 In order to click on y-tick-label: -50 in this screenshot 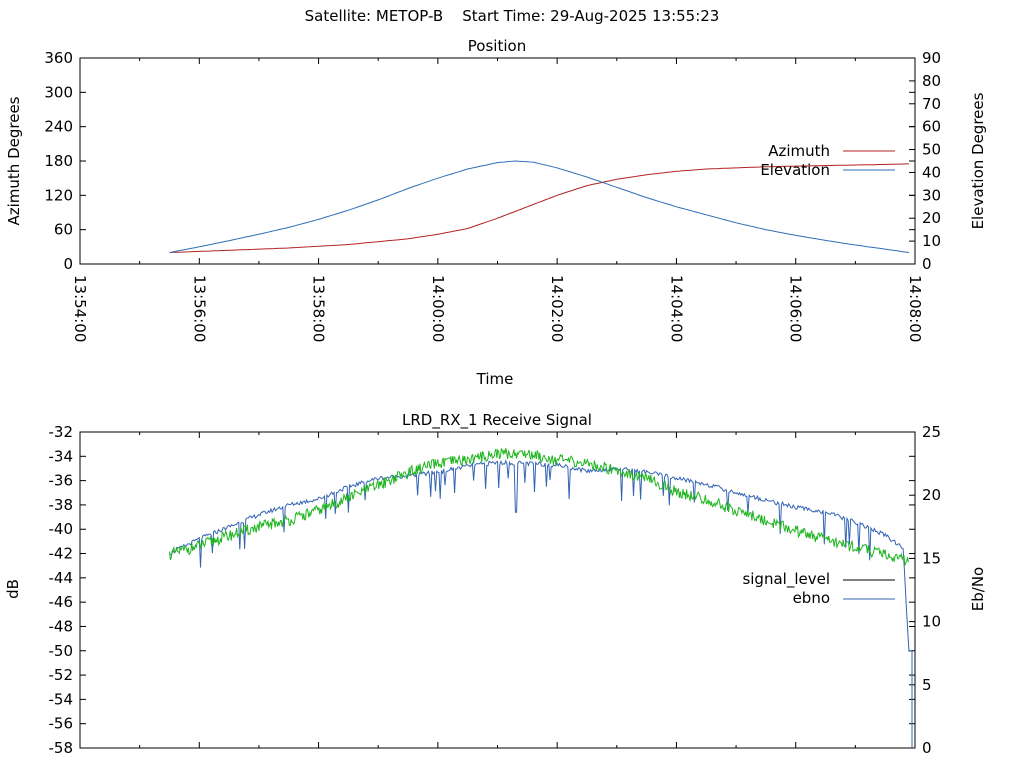, I will do `click(61, 651)`.